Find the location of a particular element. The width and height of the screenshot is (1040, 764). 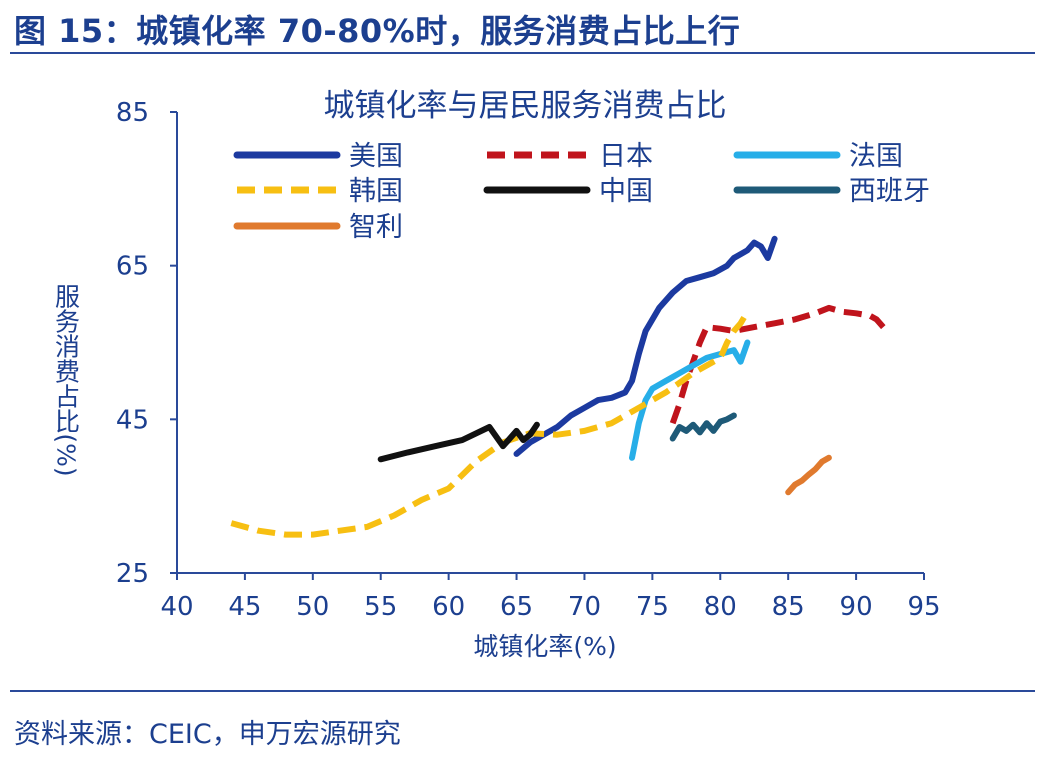

y-tick-label: 25 is located at coordinates (132, 574).